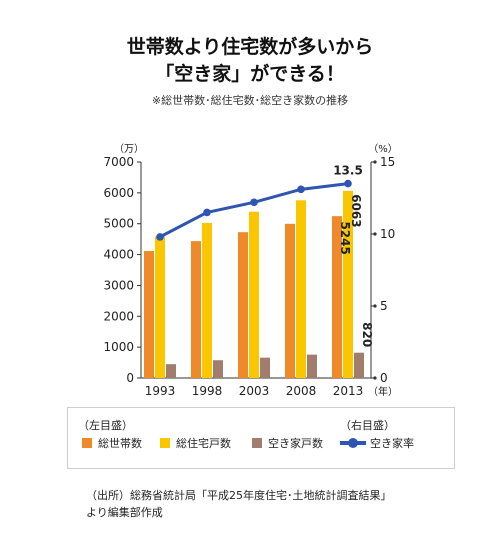  I want to click on x-tick-label: 1993, so click(160, 391).